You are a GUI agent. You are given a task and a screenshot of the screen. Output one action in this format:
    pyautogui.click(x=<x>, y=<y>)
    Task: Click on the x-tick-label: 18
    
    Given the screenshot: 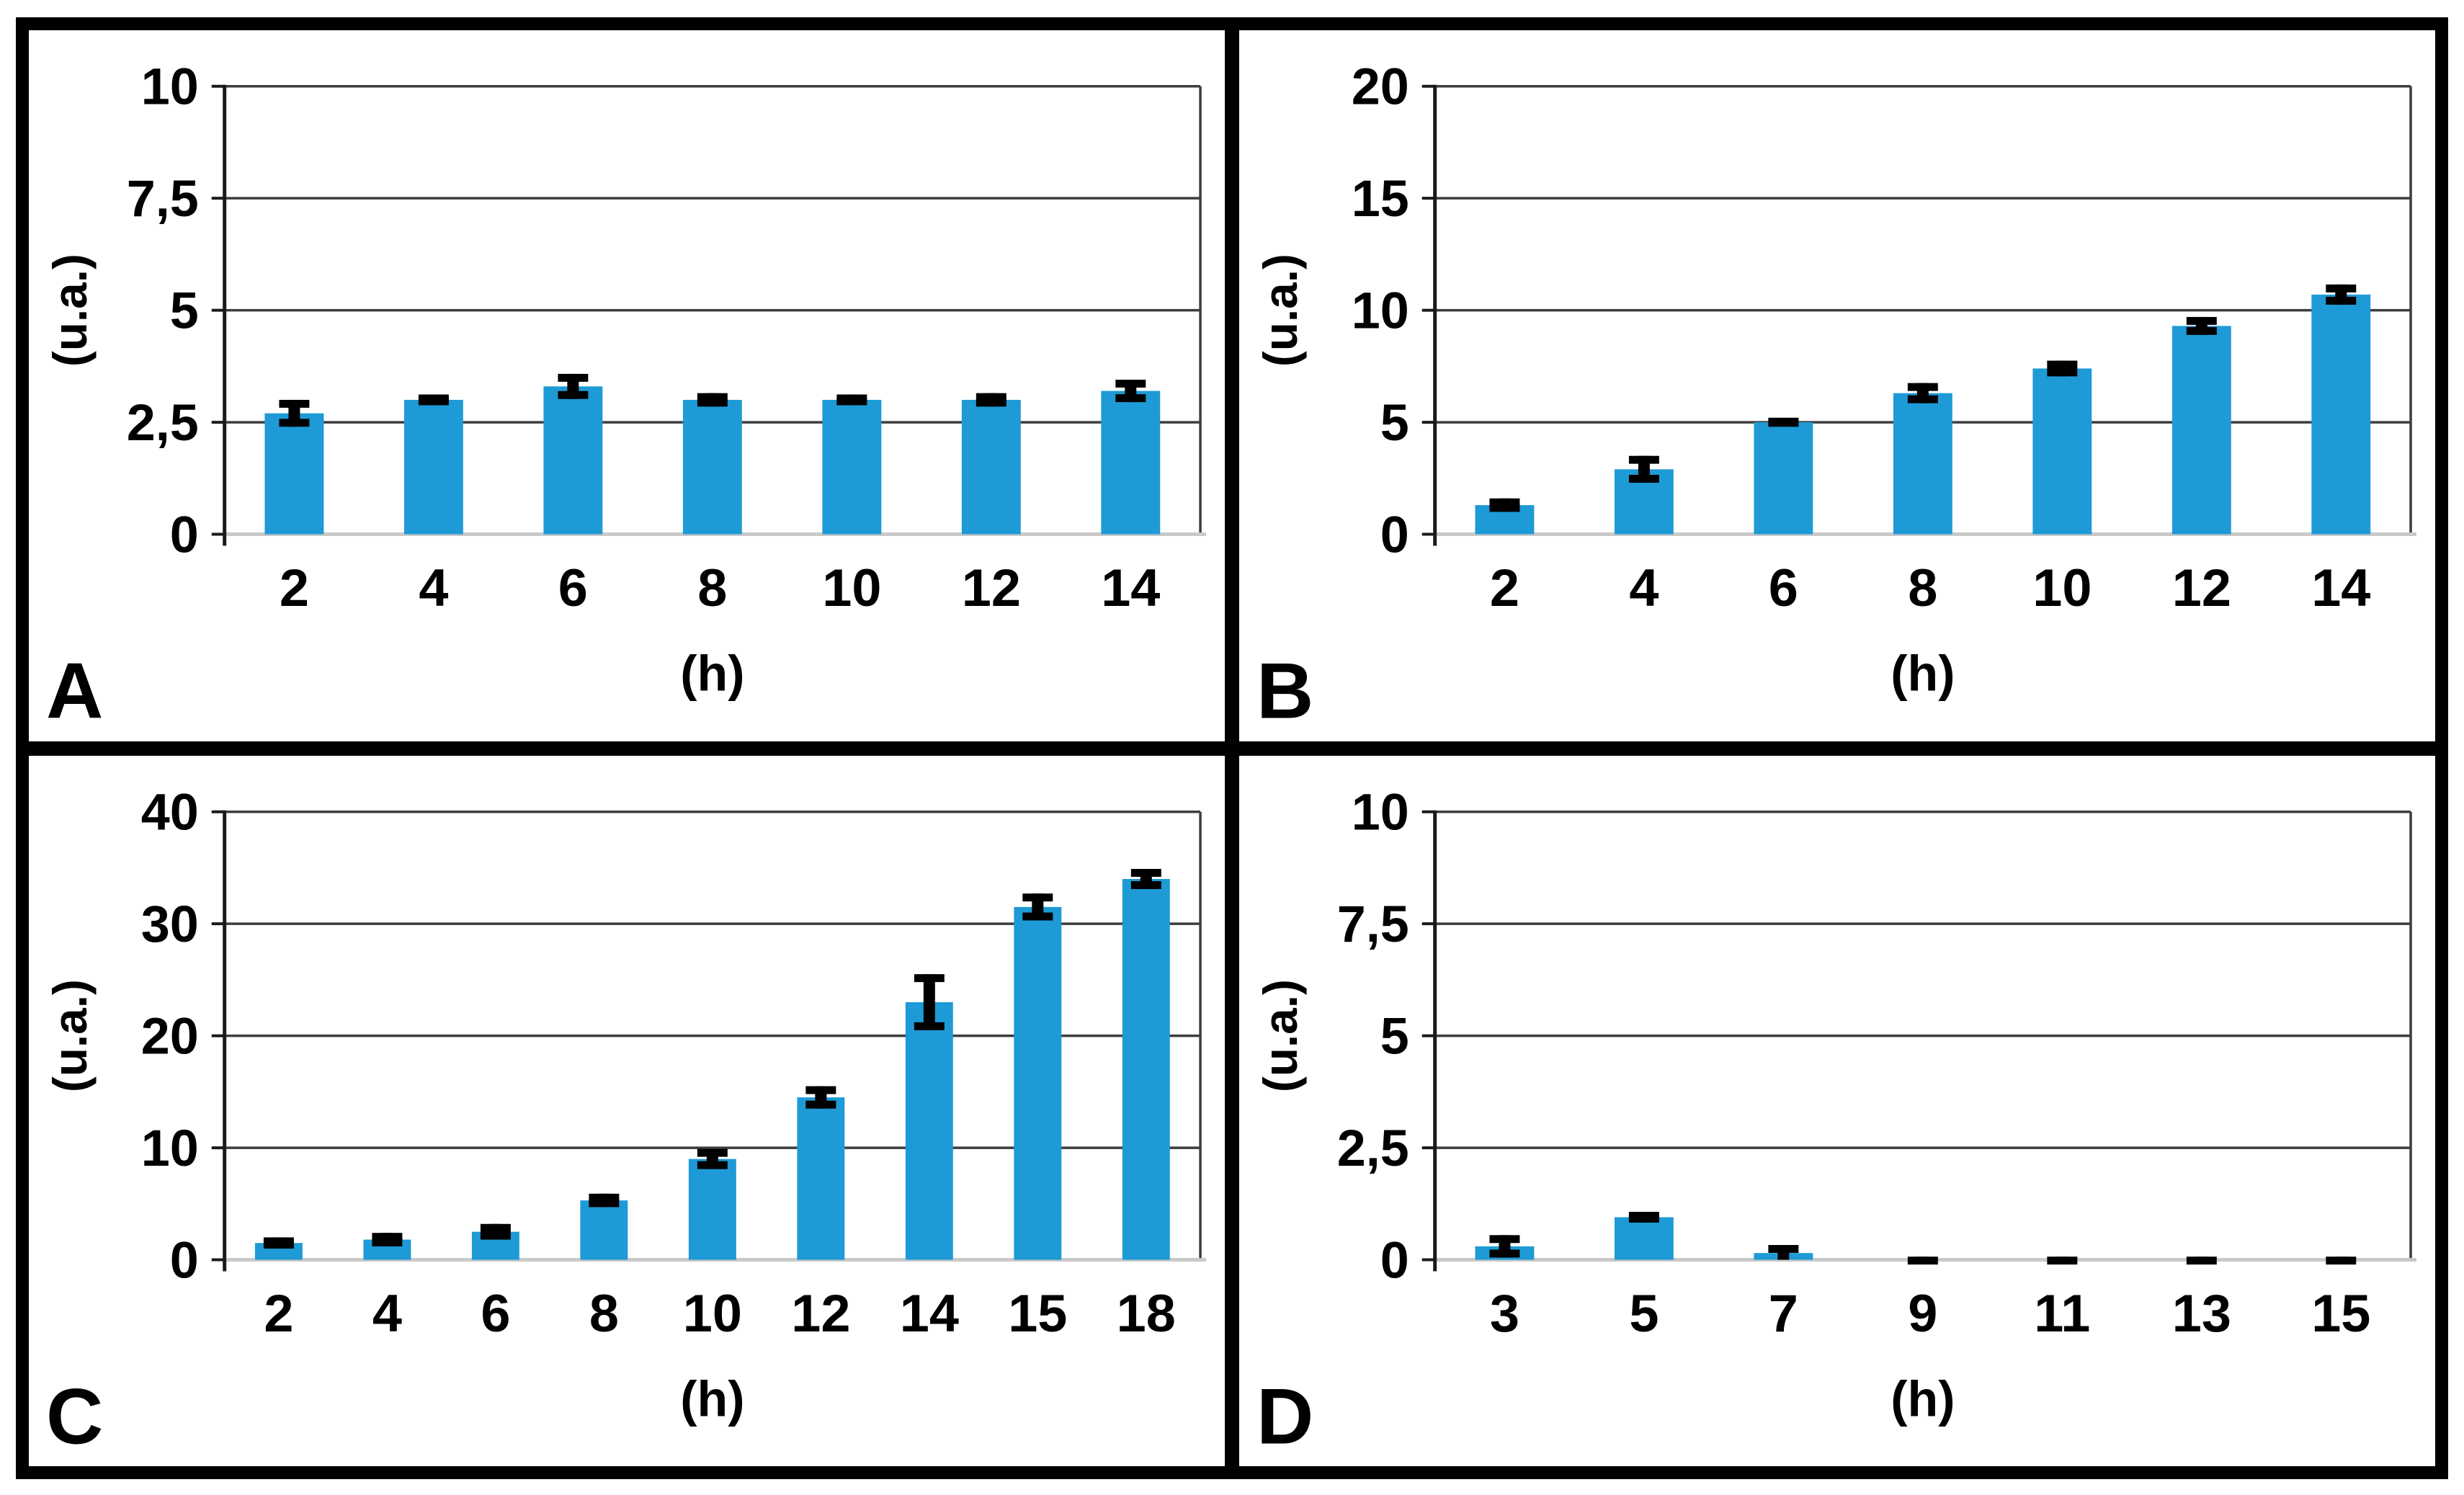 What is the action you would take?
    pyautogui.click(x=1146, y=1313)
    